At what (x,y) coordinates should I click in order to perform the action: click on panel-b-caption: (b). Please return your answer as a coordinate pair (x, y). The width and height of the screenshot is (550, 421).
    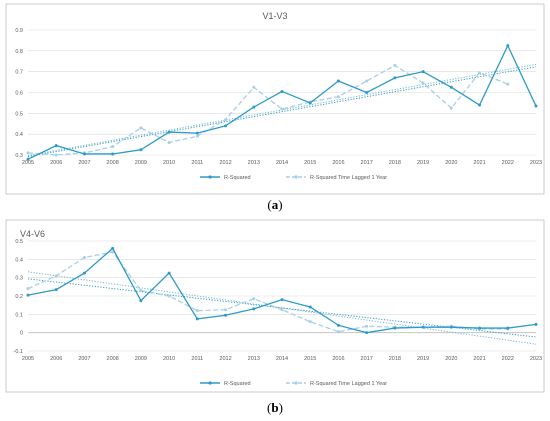
    Looking at the image, I should click on (275, 407).